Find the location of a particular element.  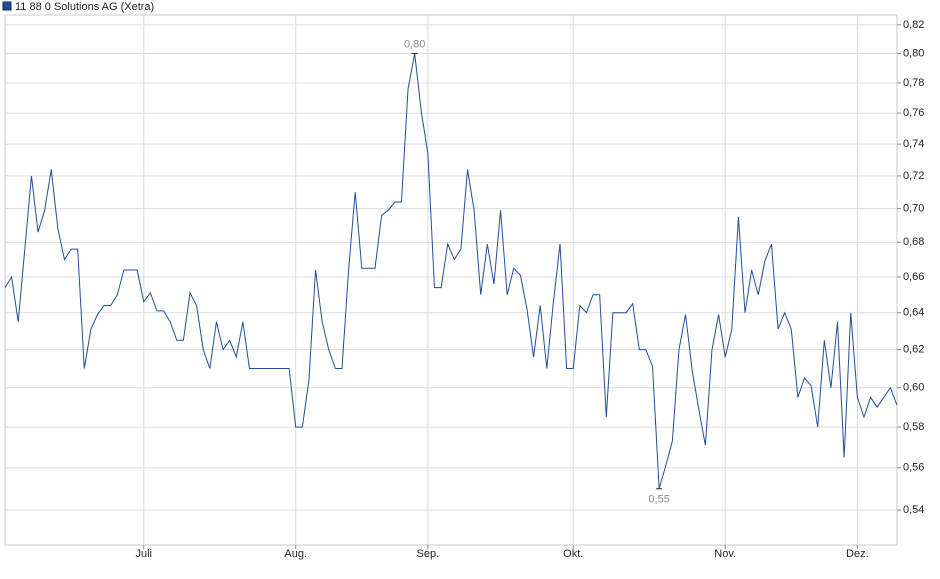

y-tick-label: 0,78 is located at coordinates (913, 83).